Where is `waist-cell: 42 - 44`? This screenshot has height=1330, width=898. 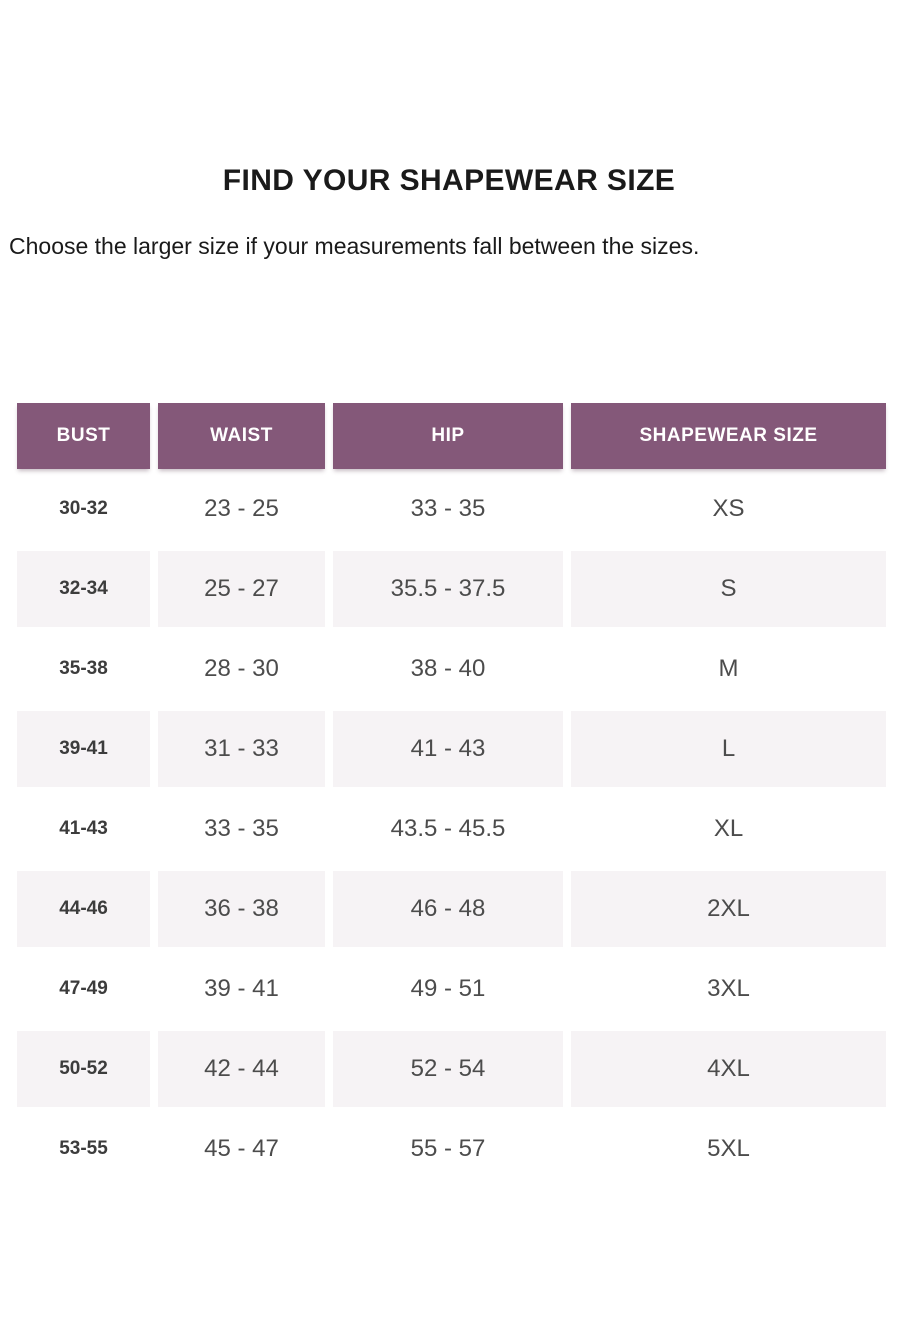
waist-cell: 42 - 44 is located at coordinates (241, 1069).